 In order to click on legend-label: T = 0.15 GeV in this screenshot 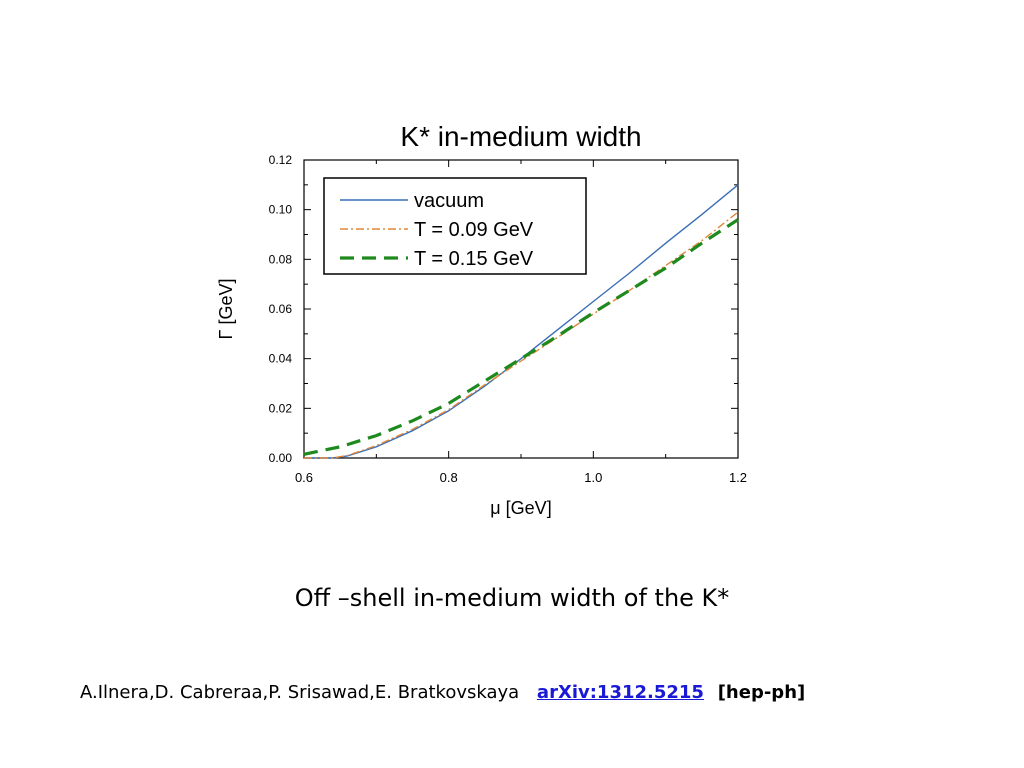, I will do `click(474, 259)`.